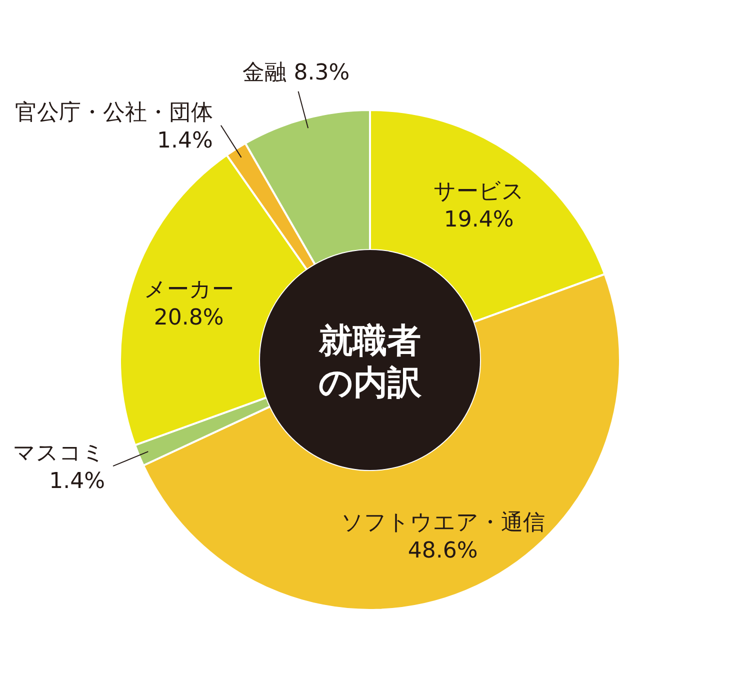 This screenshot has width=741, height=677. Describe the element at coordinates (370, 362) in the screenshot. I see `text: 就職者の内訳` at that location.